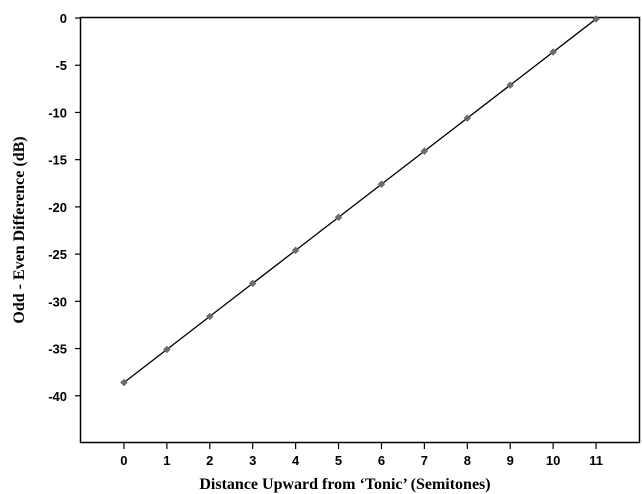  I want to click on y-axis-title: Odd - Even Difference (dB), so click(19, 229).